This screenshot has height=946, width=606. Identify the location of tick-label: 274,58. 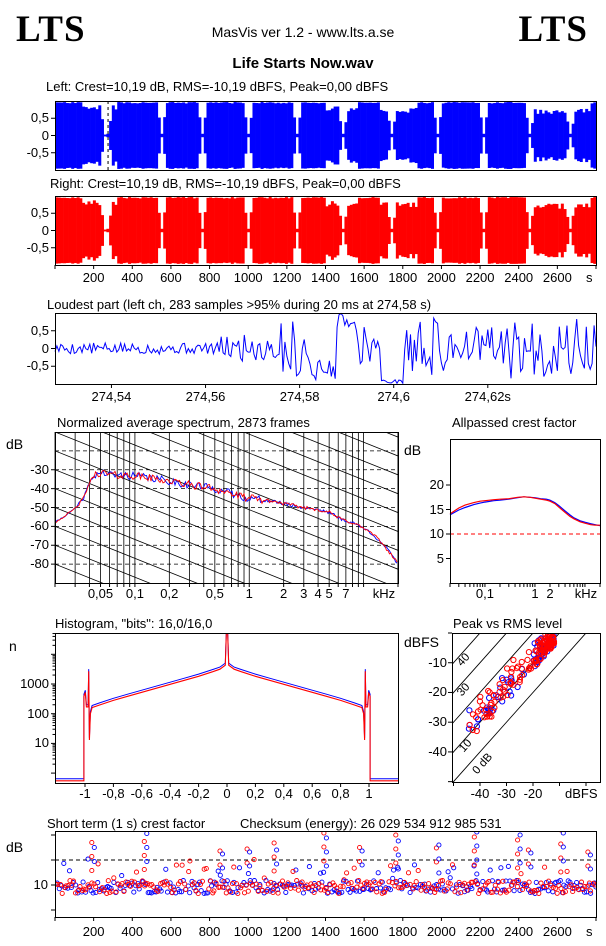
(299, 396).